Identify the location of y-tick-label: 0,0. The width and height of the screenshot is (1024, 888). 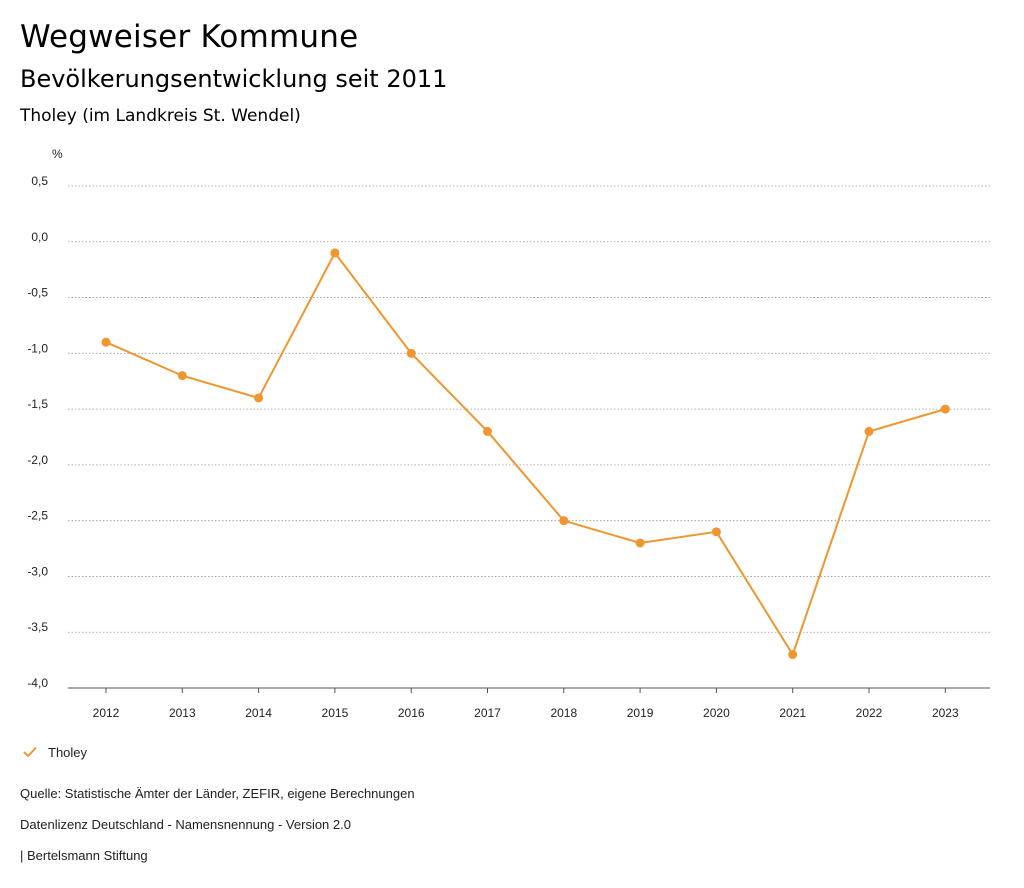
(39, 237).